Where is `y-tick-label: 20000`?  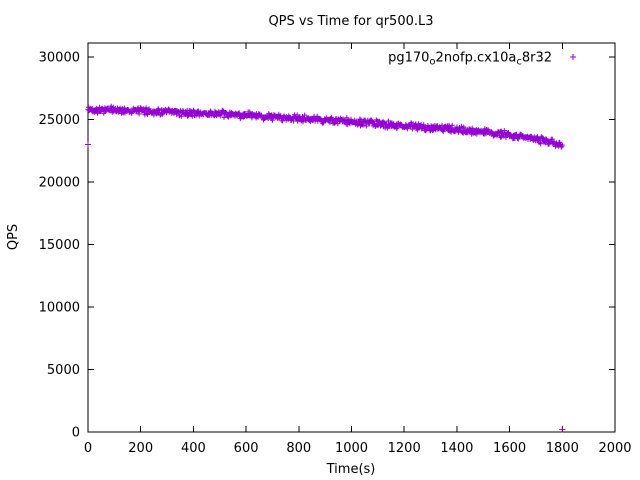
y-tick-label: 20000 is located at coordinates (59, 183).